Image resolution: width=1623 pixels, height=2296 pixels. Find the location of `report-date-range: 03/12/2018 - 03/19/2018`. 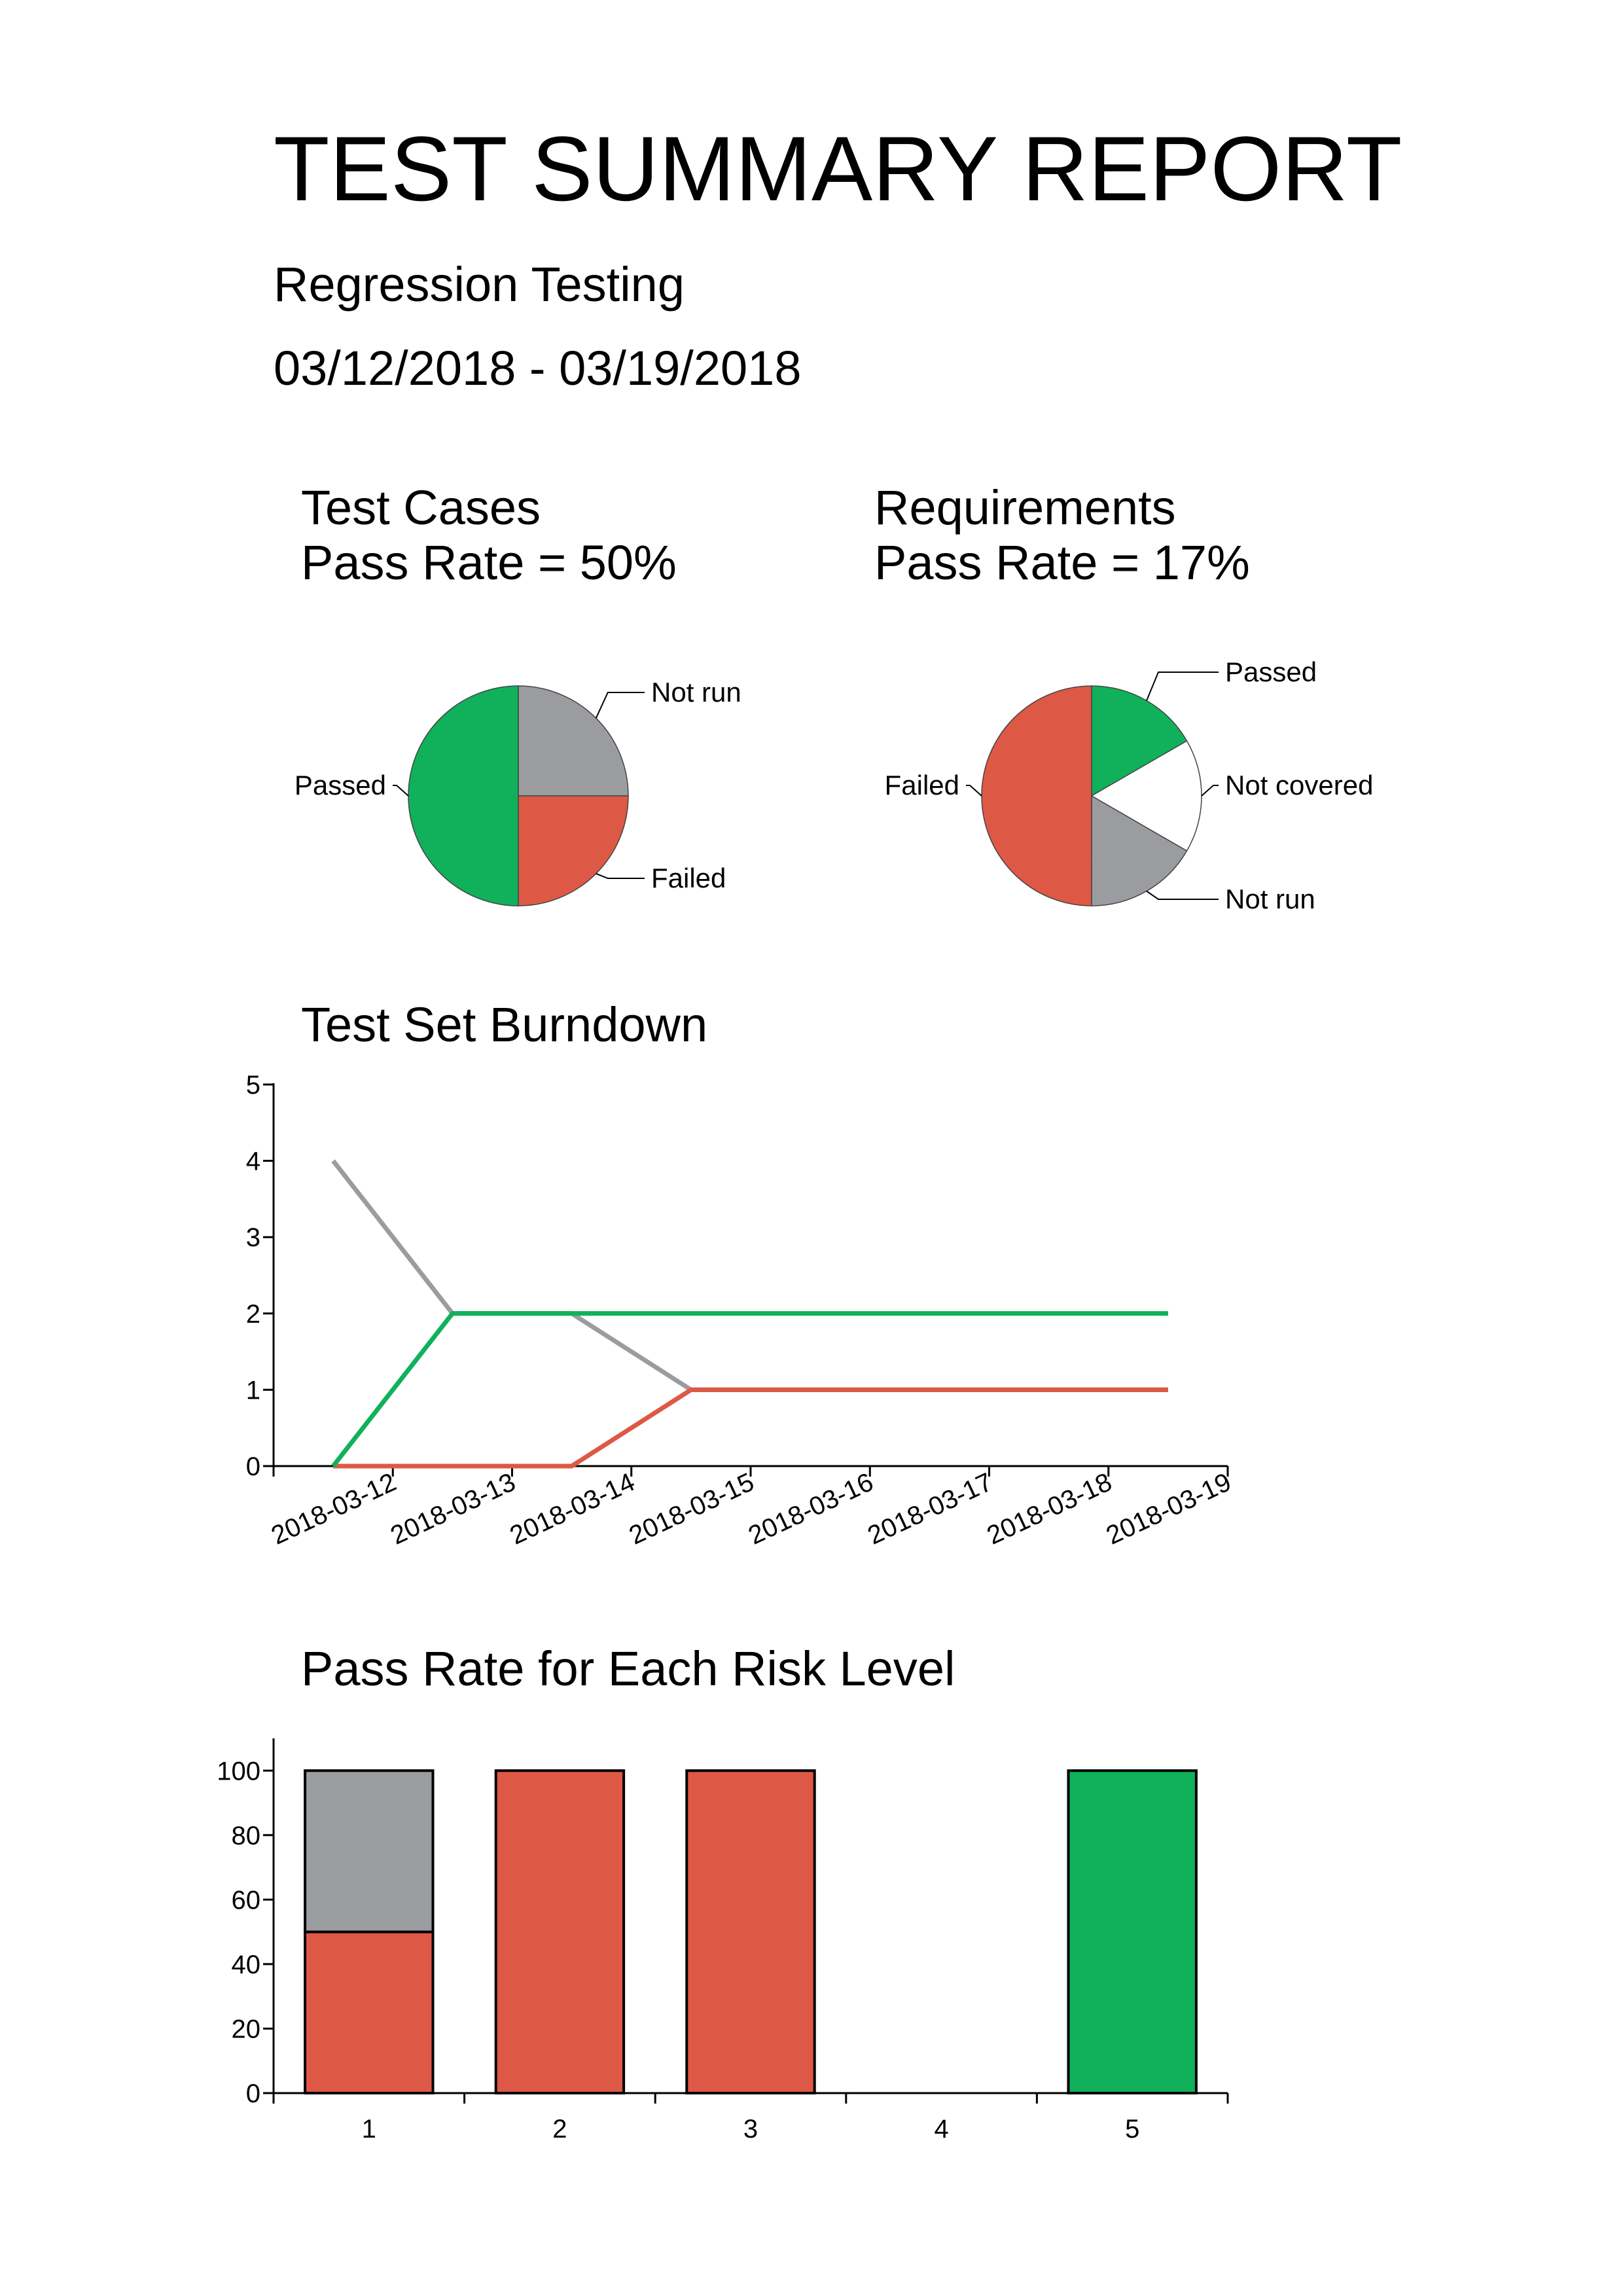

report-date-range: 03/12/2018 - 03/19/2018 is located at coordinates (538, 368).